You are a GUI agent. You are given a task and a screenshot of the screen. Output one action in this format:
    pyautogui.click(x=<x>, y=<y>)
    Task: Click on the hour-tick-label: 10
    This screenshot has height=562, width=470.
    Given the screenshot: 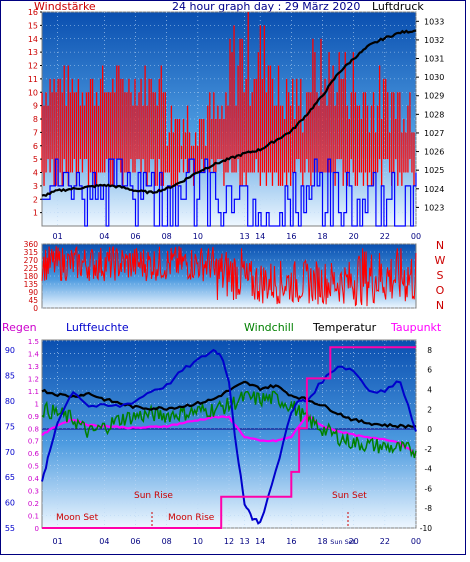 What is the action you would take?
    pyautogui.click(x=198, y=236)
    